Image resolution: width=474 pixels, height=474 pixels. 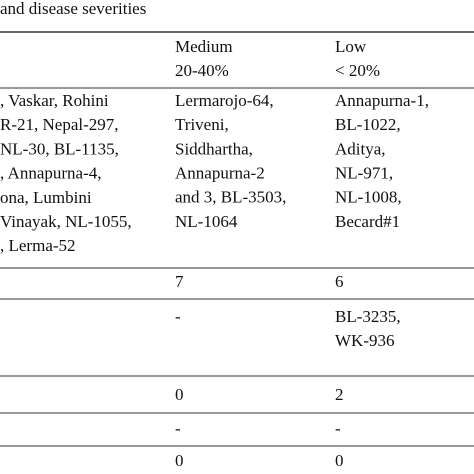 I want to click on medium-cell: Annapurna-2, so click(x=220, y=173).